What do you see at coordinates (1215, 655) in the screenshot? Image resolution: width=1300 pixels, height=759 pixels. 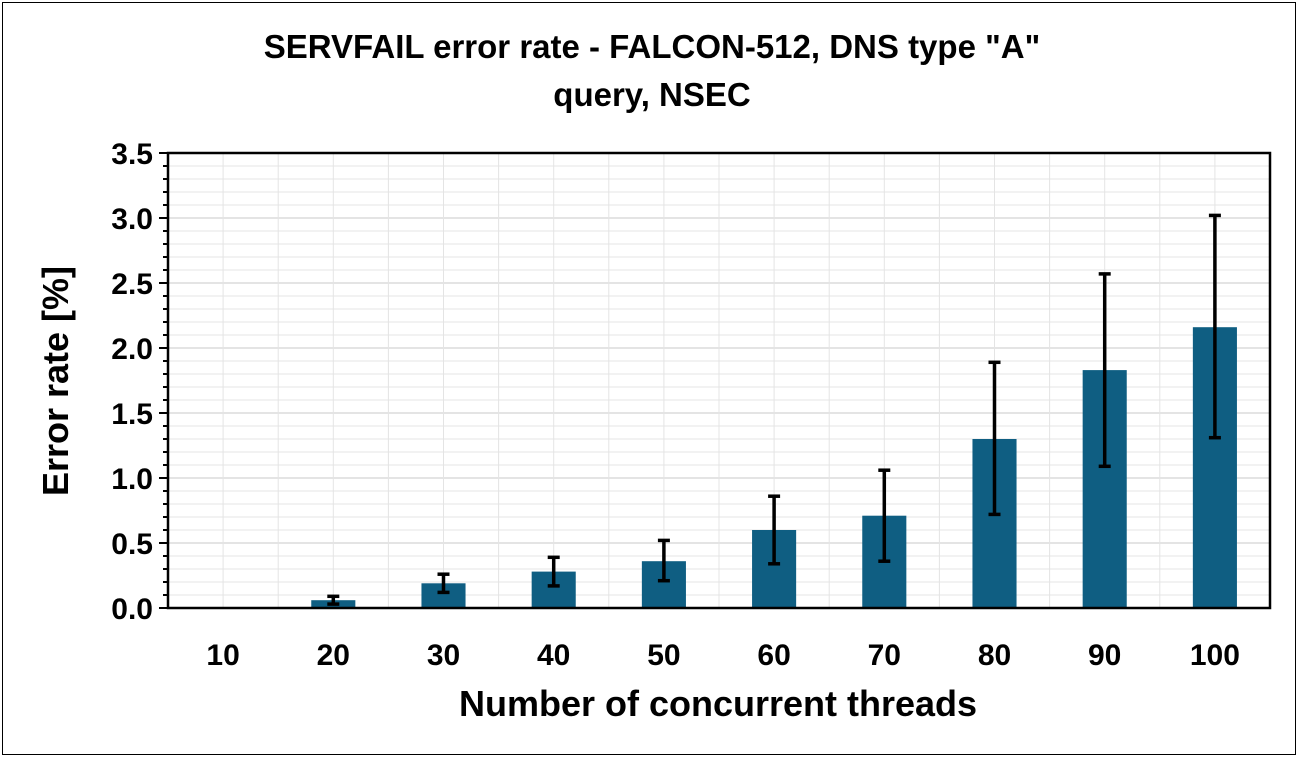 I see `x-tick-label: 100` at bounding box center [1215, 655].